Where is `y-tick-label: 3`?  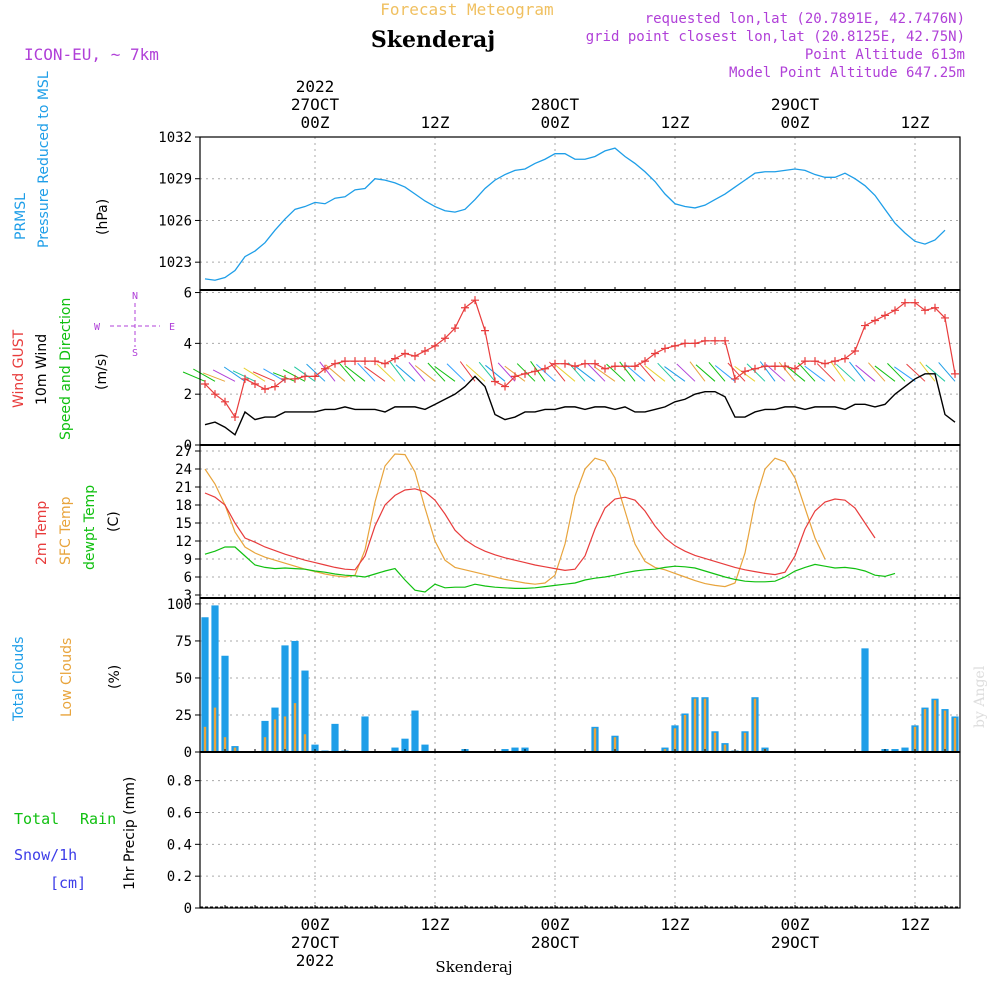
y-tick-label: 3 is located at coordinates (188, 596).